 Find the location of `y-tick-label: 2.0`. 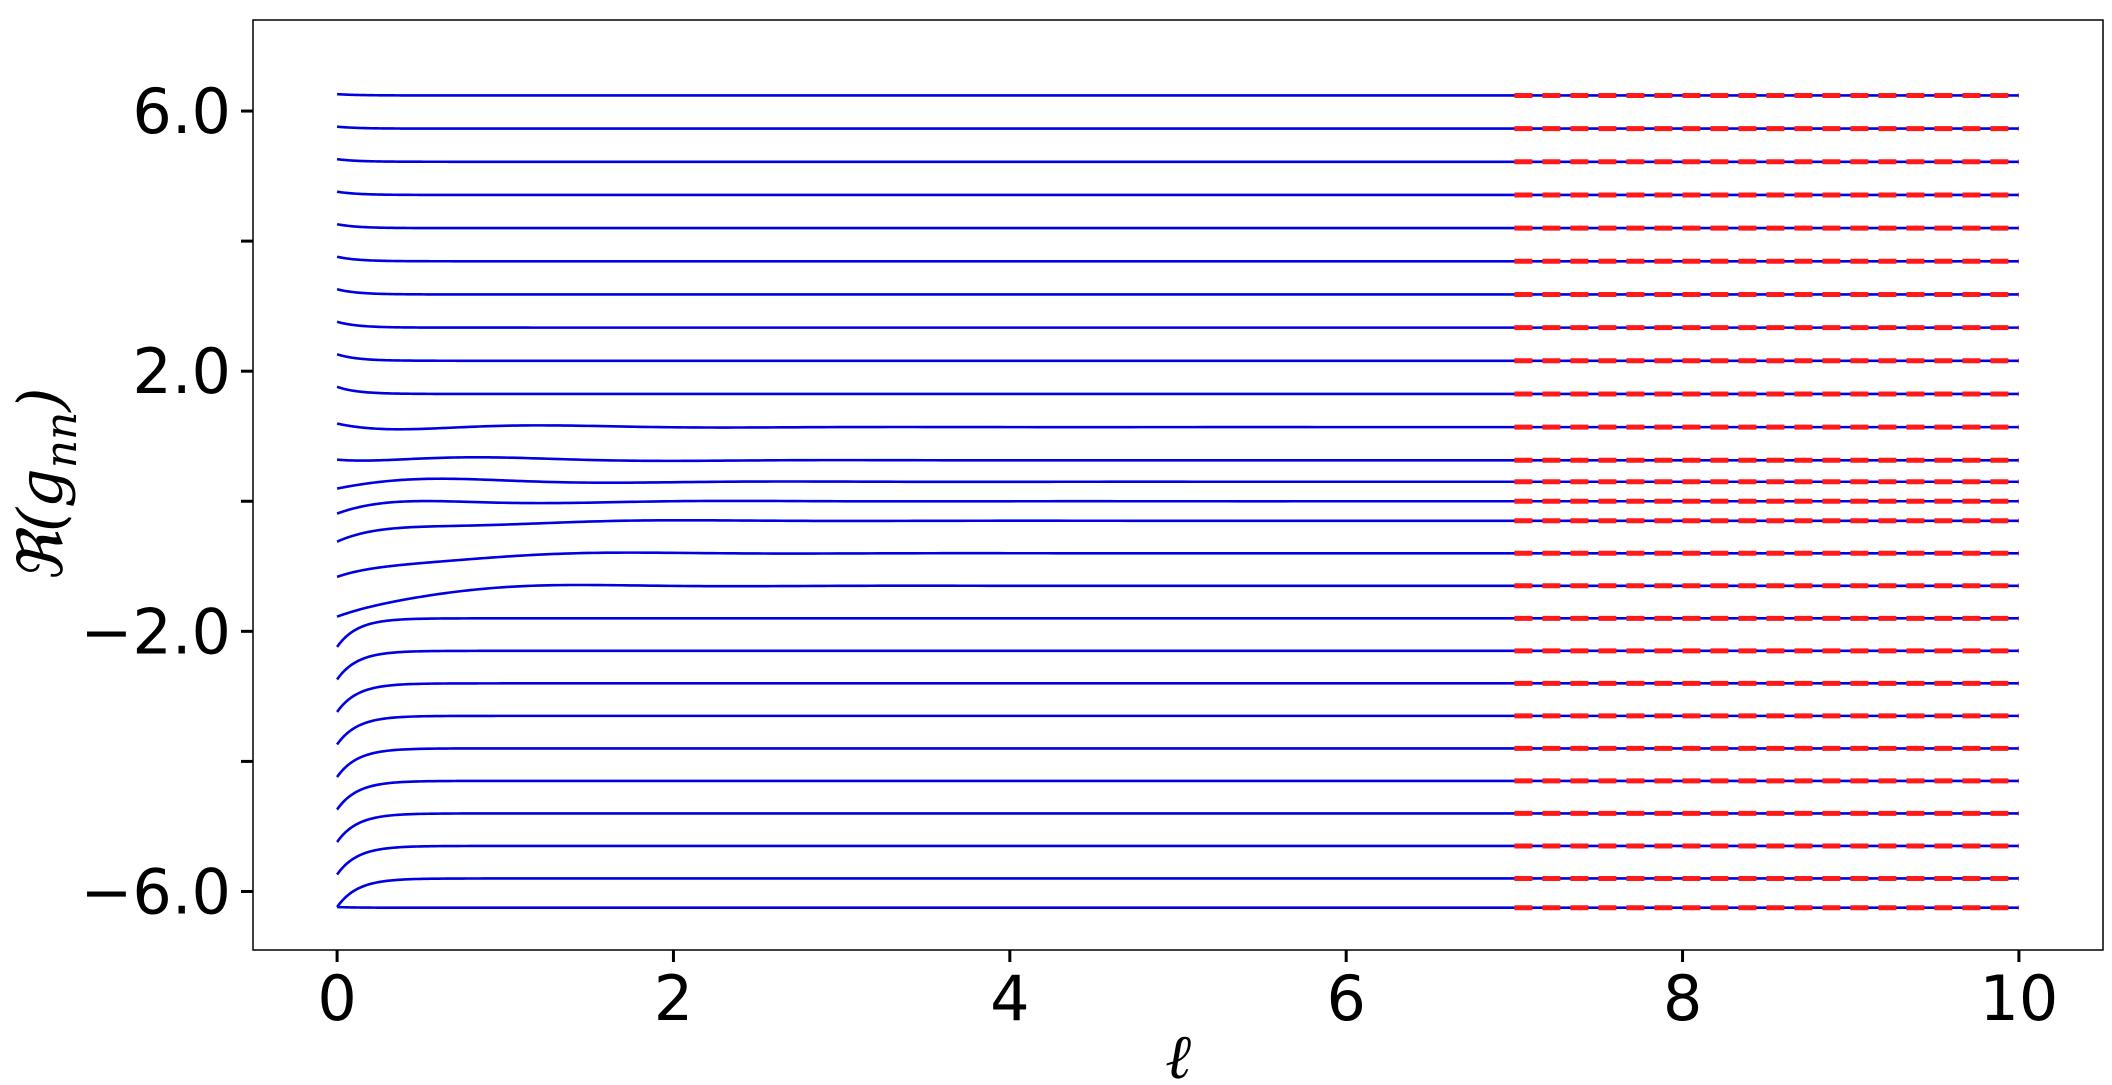

y-tick-label: 2.0 is located at coordinates (181, 371).